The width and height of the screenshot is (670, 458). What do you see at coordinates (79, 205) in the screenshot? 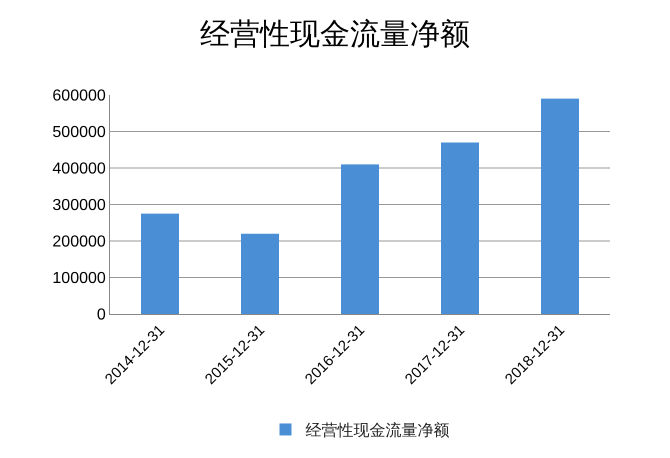
I see `y-tick-label: 300000` at bounding box center [79, 205].